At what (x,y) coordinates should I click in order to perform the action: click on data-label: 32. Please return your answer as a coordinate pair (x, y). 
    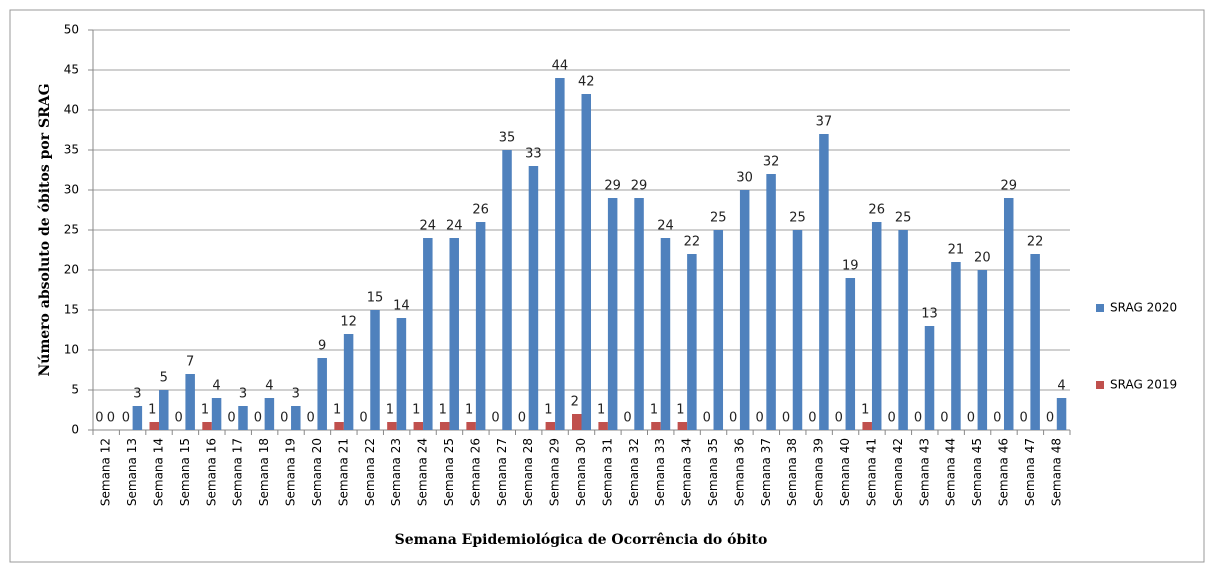
    Looking at the image, I should click on (771, 162).